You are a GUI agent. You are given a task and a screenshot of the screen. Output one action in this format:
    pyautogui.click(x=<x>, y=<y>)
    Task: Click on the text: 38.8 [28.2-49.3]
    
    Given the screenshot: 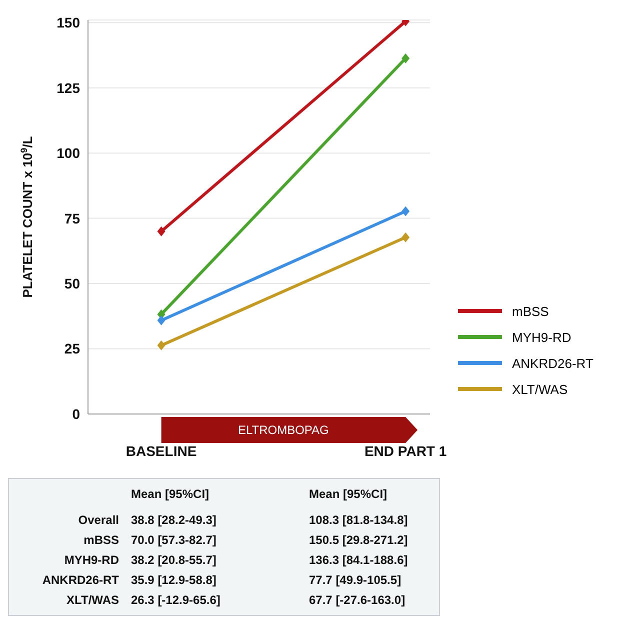 What is the action you would take?
    pyautogui.click(x=174, y=520)
    